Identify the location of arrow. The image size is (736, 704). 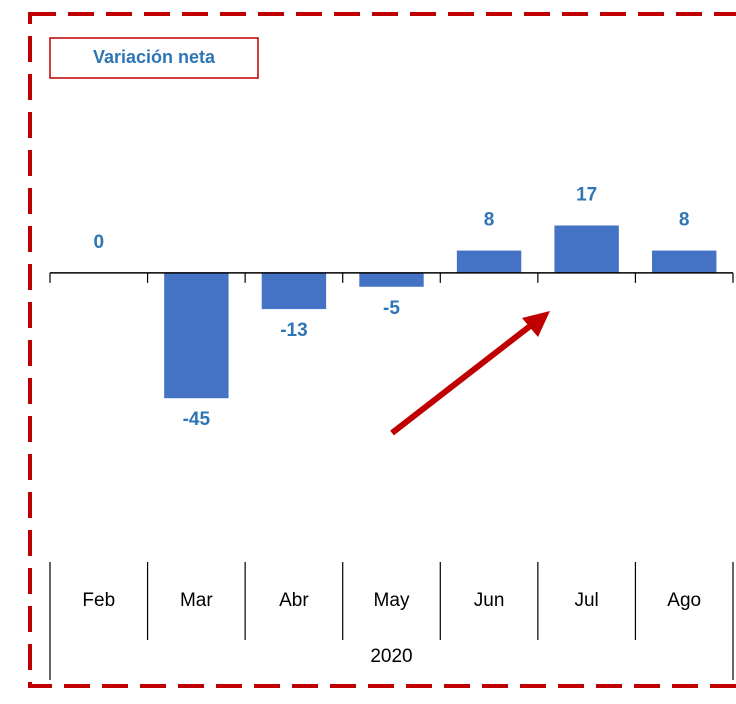
(470, 373).